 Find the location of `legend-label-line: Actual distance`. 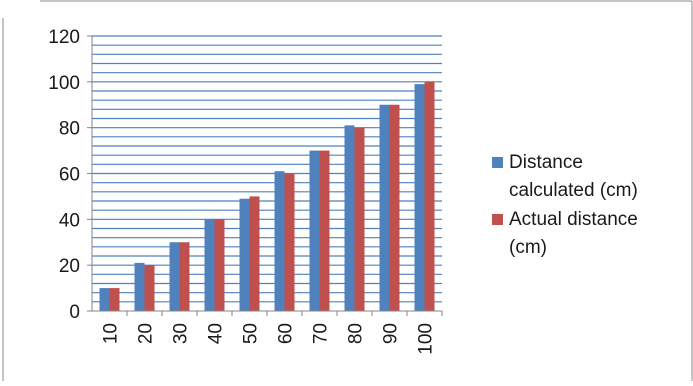

legend-label-line: Actual distance is located at coordinates (573, 219).